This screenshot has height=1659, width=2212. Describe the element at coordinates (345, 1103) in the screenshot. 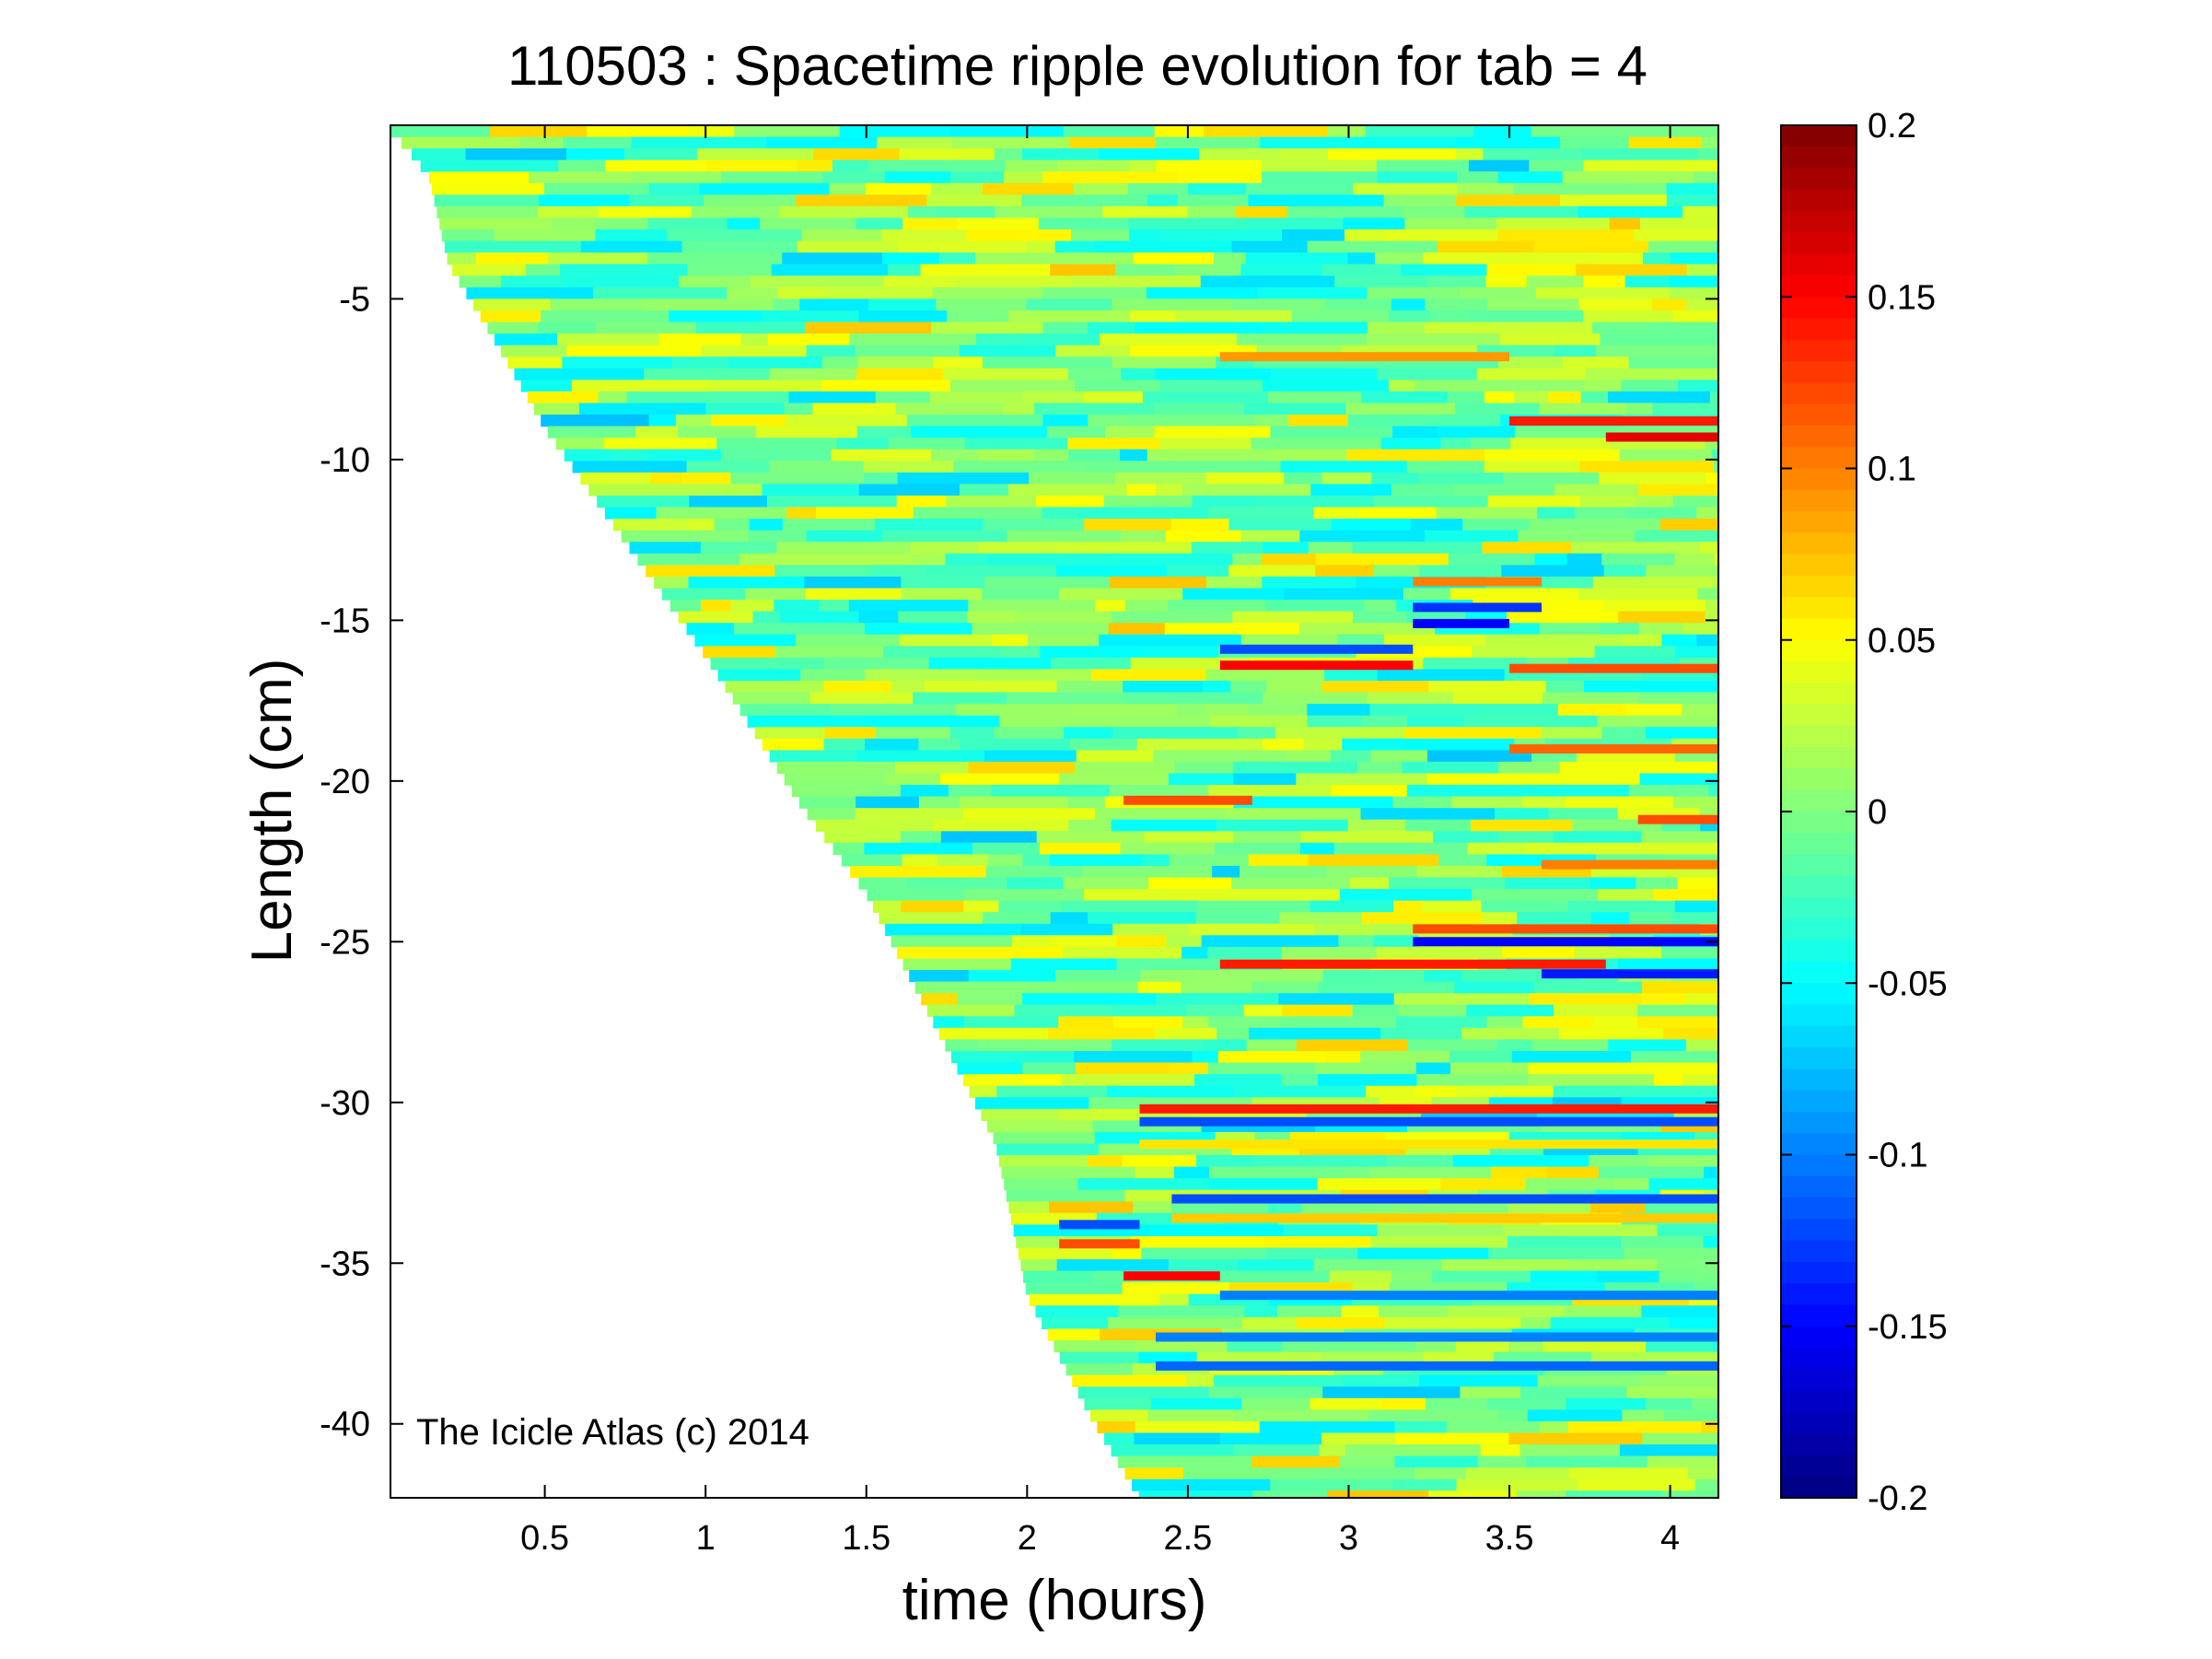

I see `y-tick-label: -30` at that location.